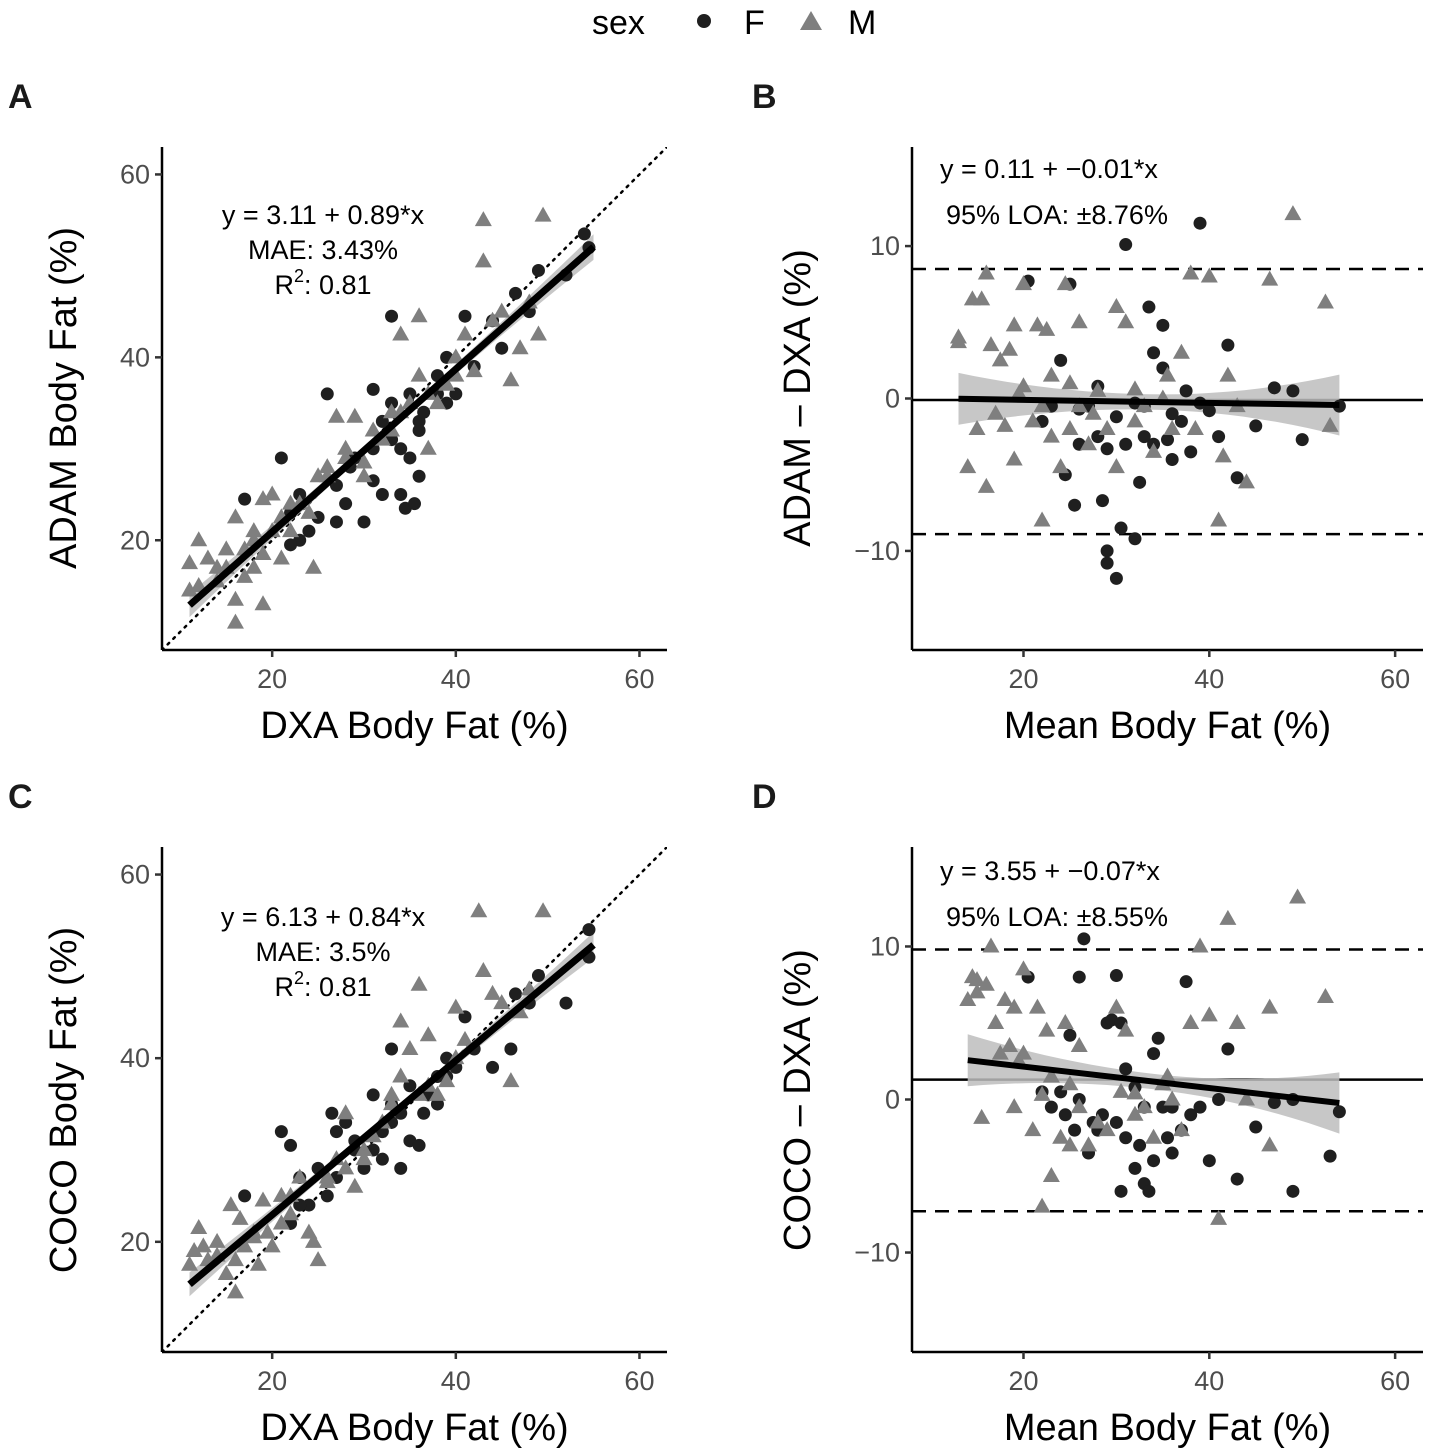 Image resolution: width=1430 pixels, height=1456 pixels. Describe the element at coordinates (764, 97) in the screenshot. I see `panel-letter-b: B` at that location.